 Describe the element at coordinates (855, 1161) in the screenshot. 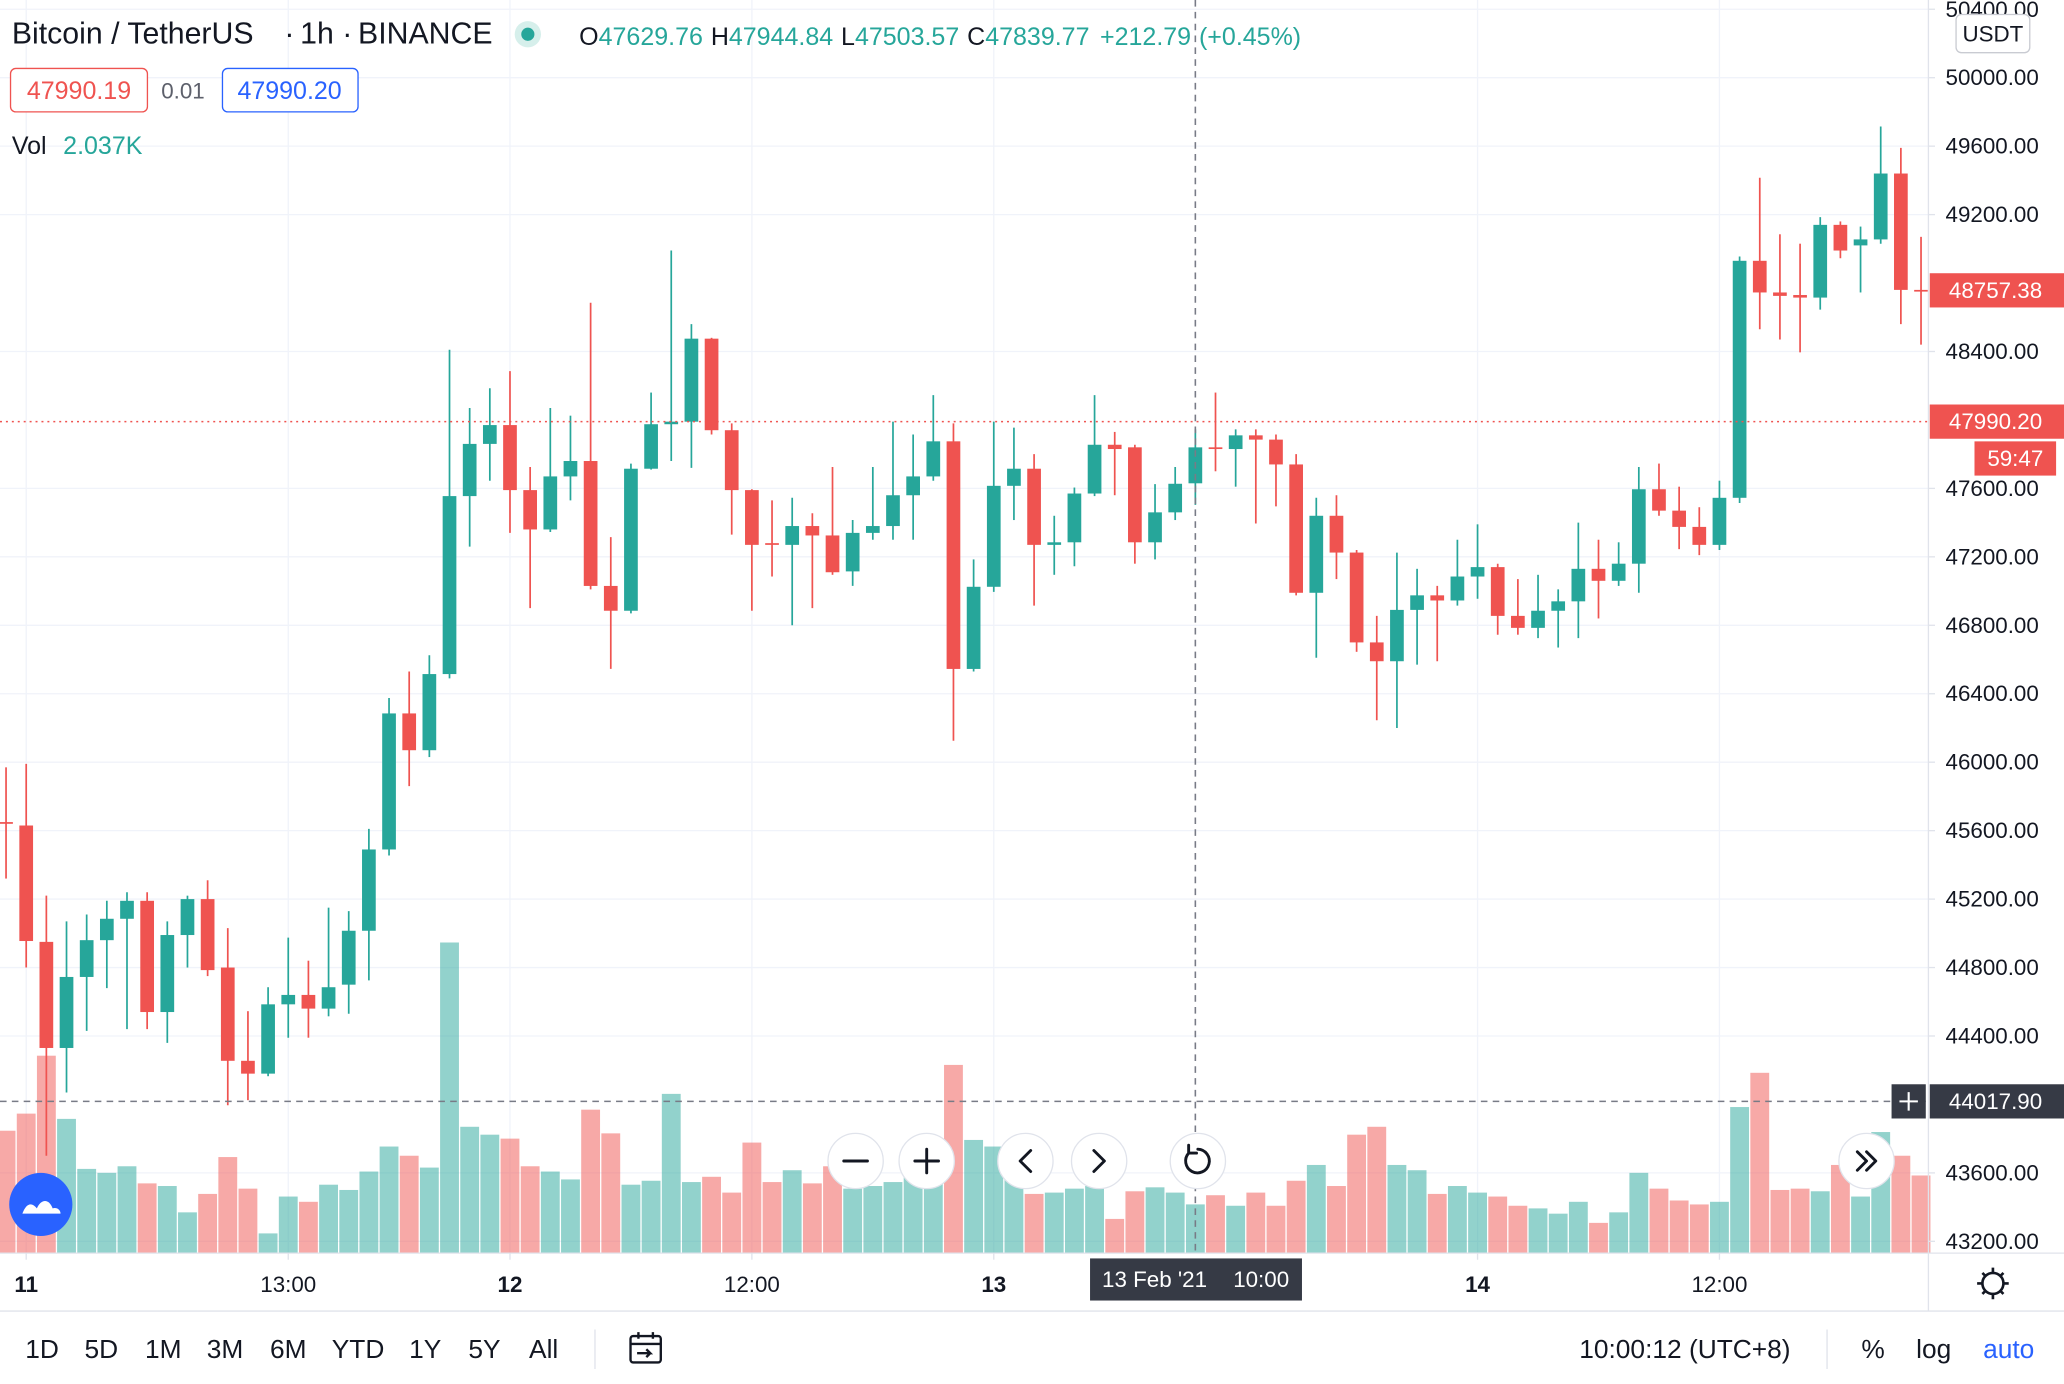

I see `zoom-out-button` at that location.